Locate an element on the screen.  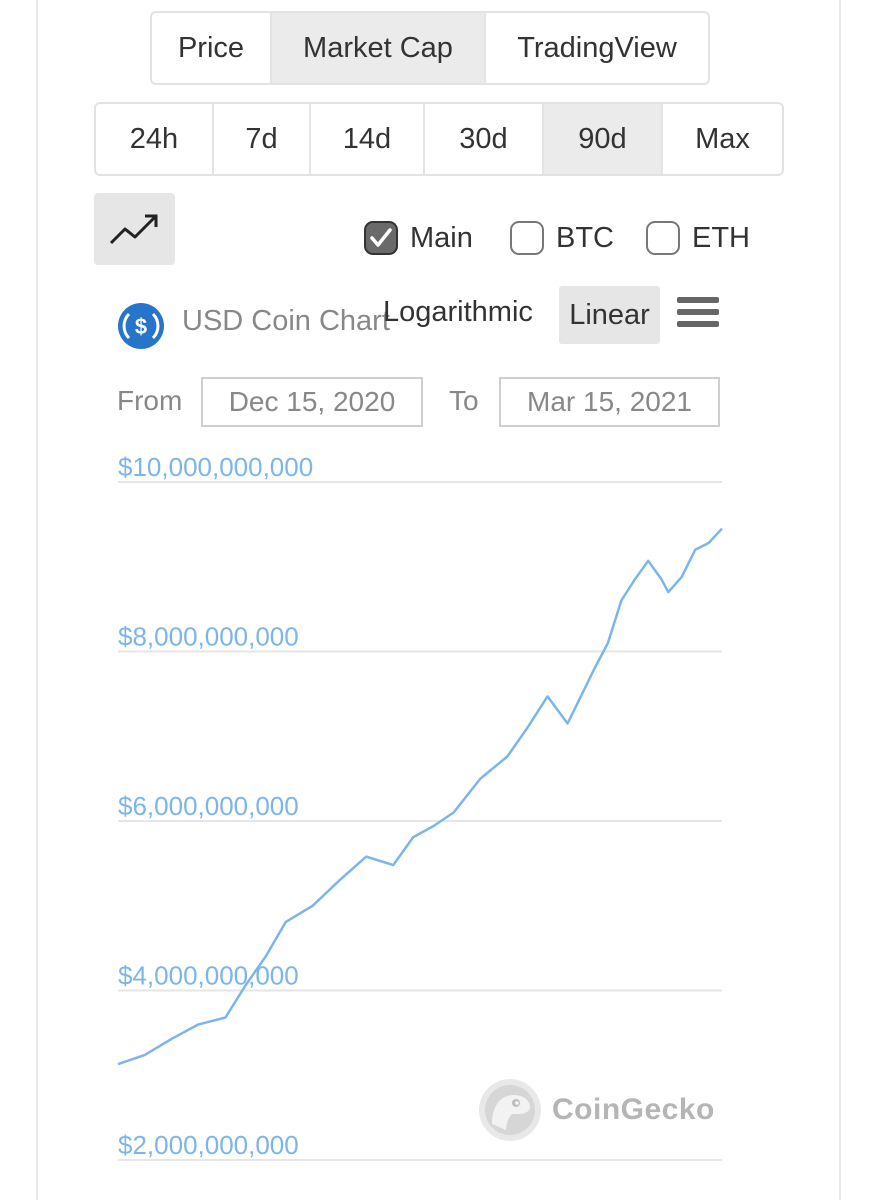
watermark-text: CoinGecko is located at coordinates (633, 1109).